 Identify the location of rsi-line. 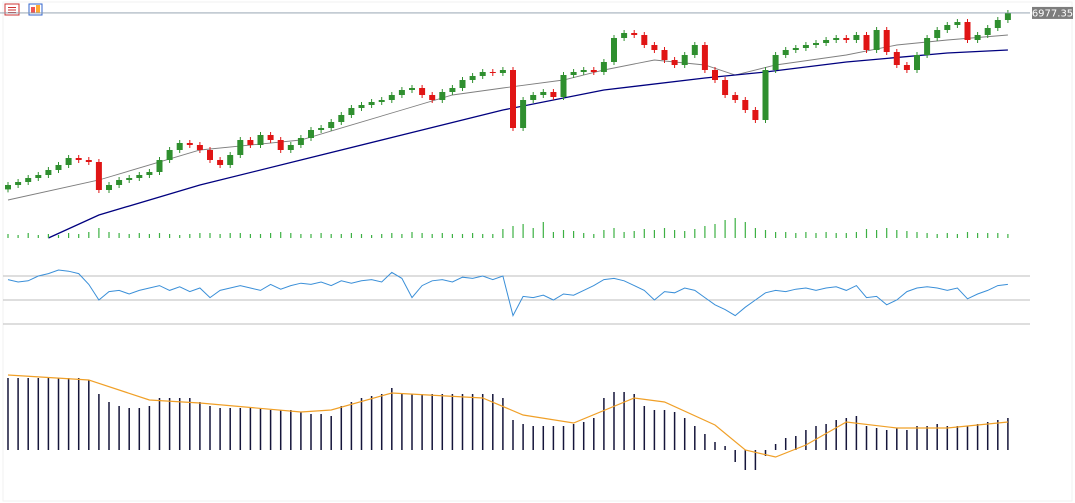
(507, 293).